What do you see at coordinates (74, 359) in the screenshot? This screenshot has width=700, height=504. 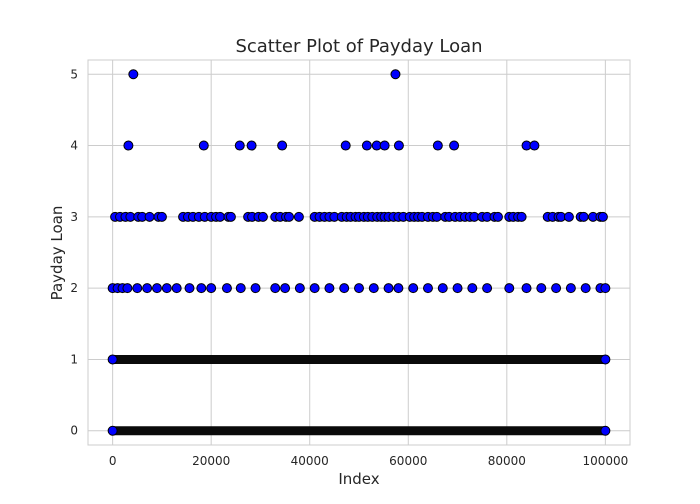 I see `y-tick-label: 1` at bounding box center [74, 359].